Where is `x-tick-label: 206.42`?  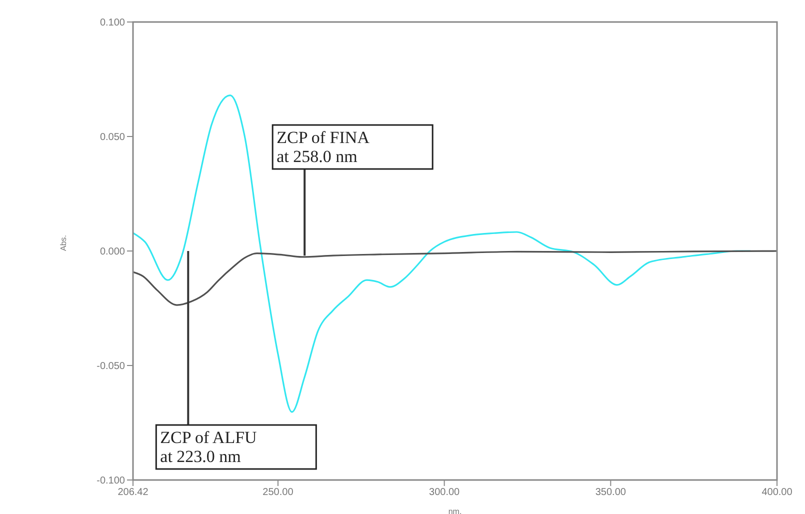
x-tick-label: 206.42 is located at coordinates (133, 492).